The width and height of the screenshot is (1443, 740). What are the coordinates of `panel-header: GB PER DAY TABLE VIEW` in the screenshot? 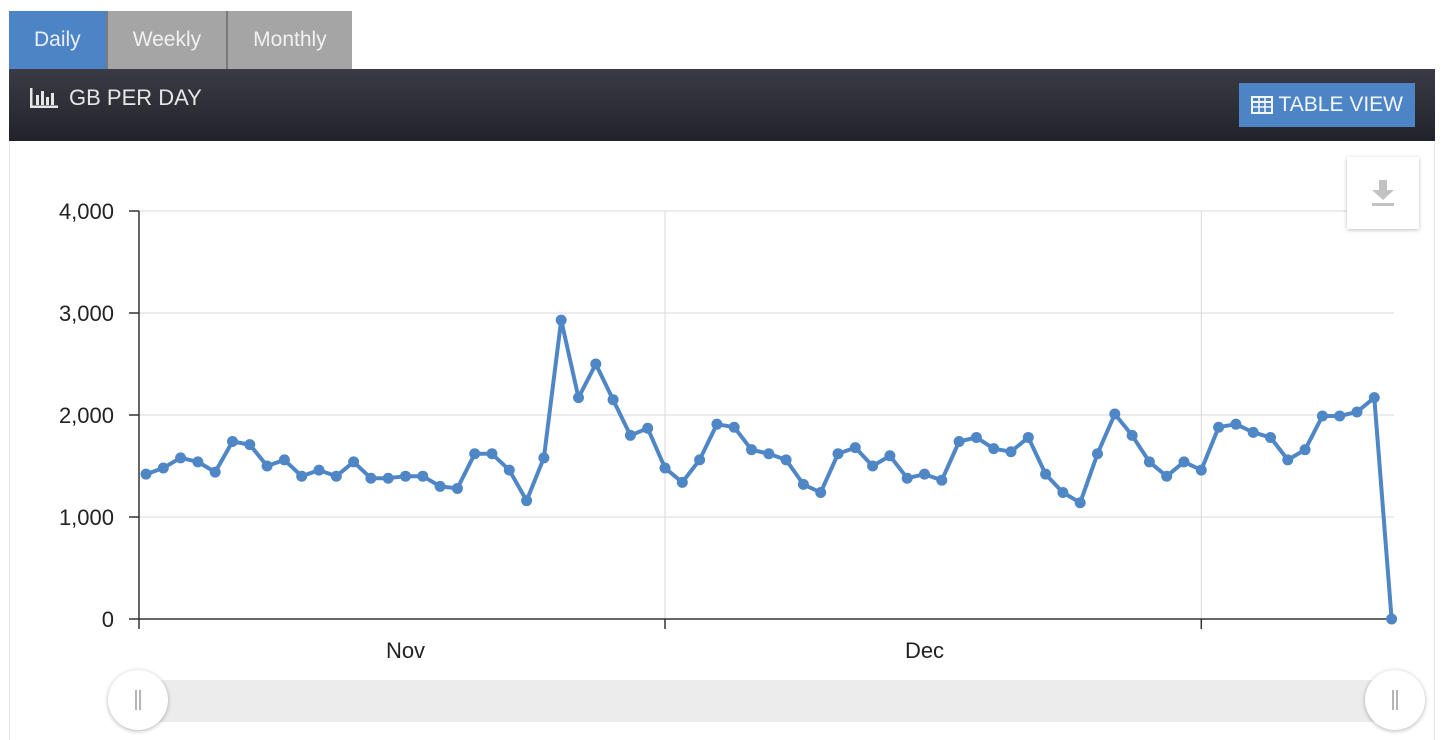 It's located at (722, 105).